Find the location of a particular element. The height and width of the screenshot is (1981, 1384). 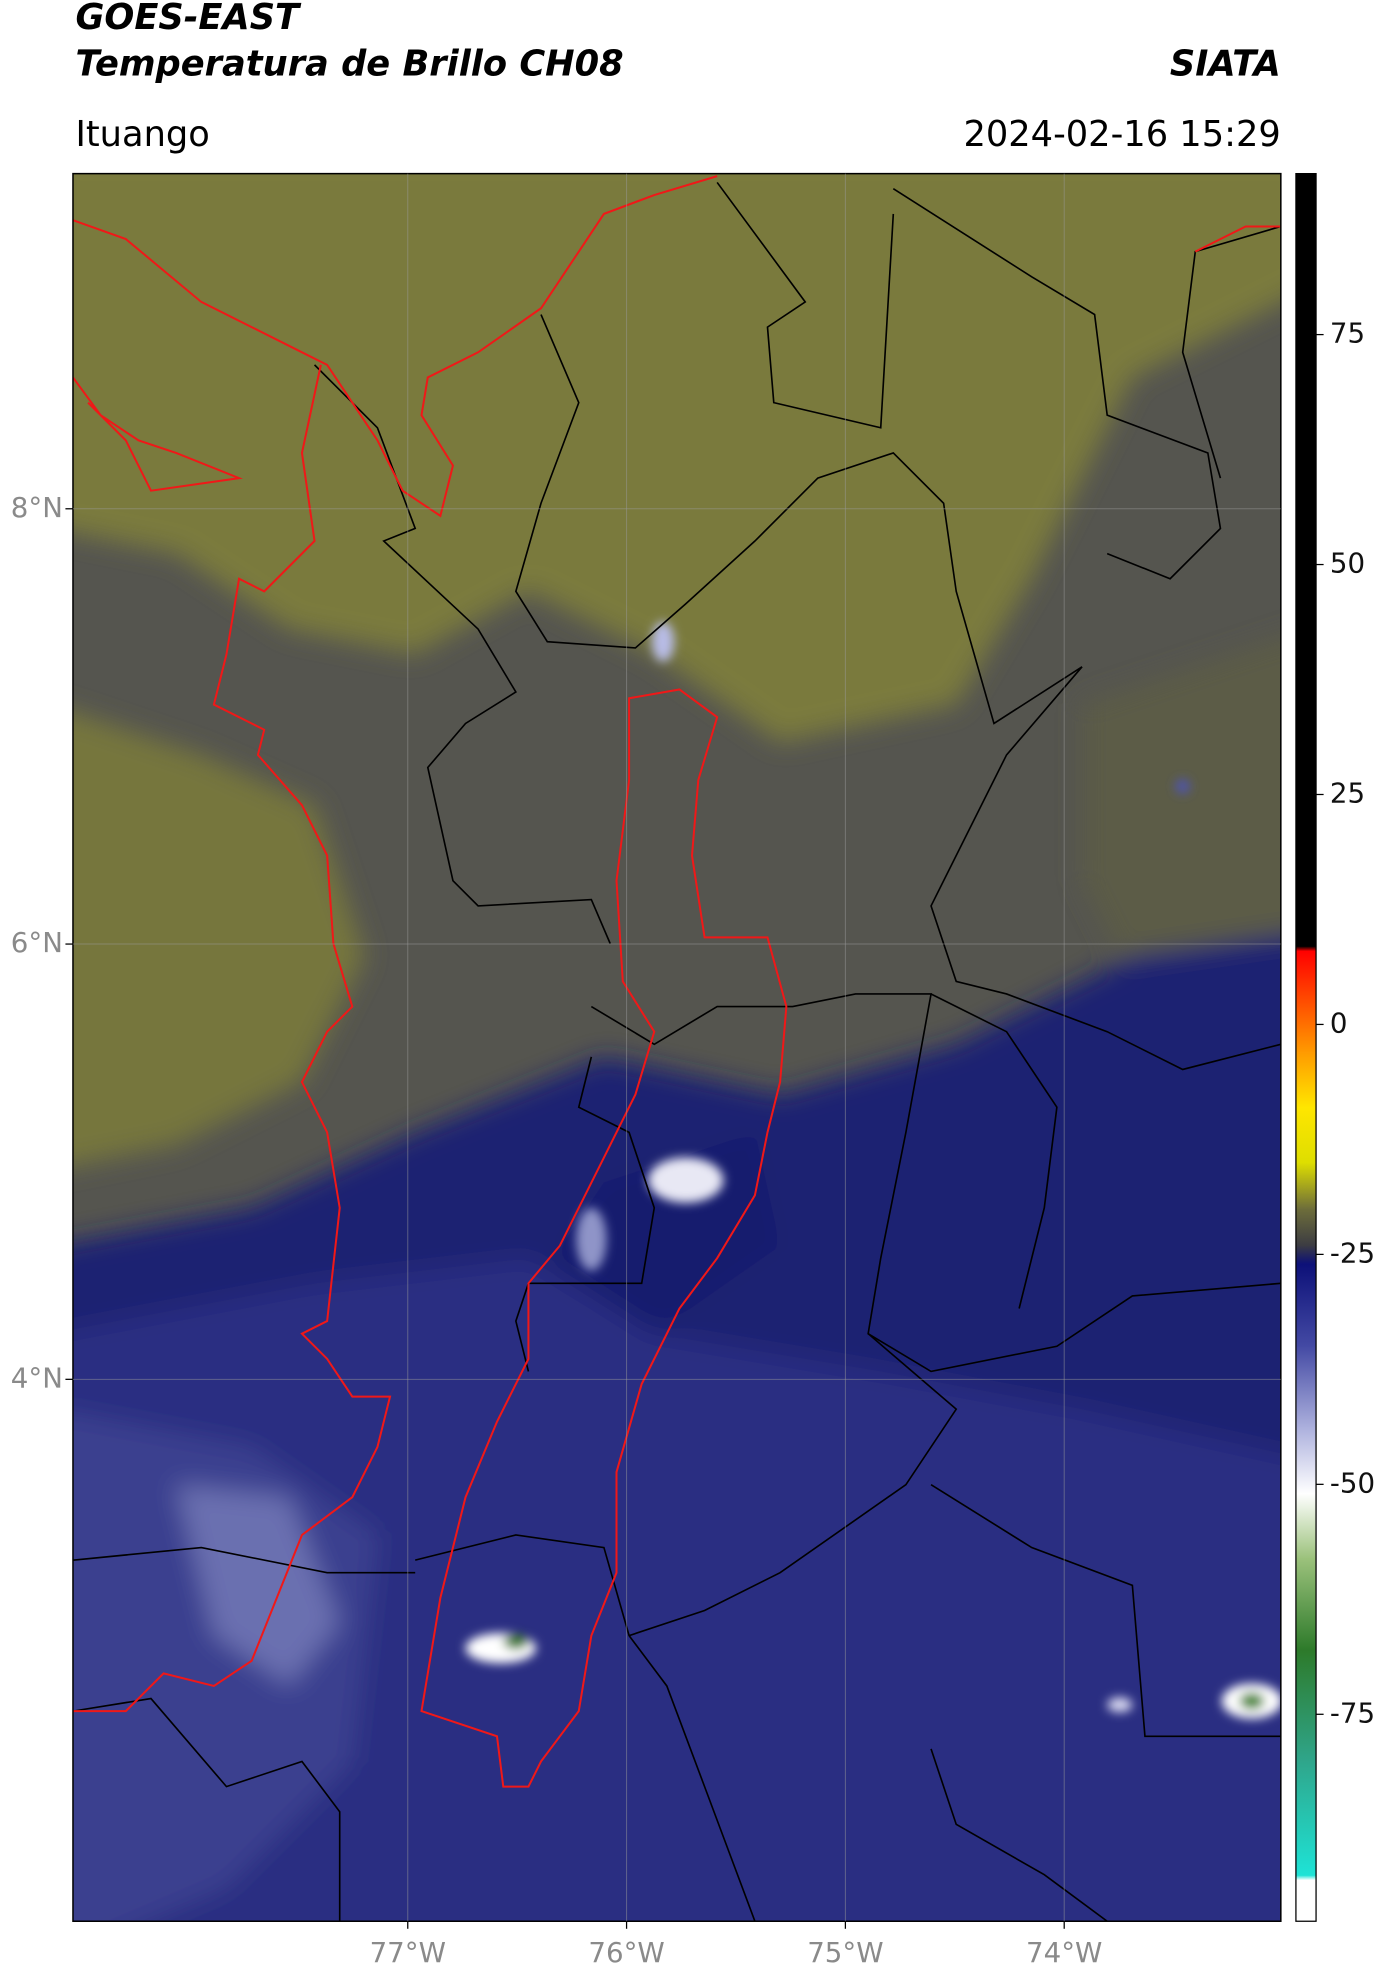

y-tick-label: 8°N is located at coordinates (37, 507).